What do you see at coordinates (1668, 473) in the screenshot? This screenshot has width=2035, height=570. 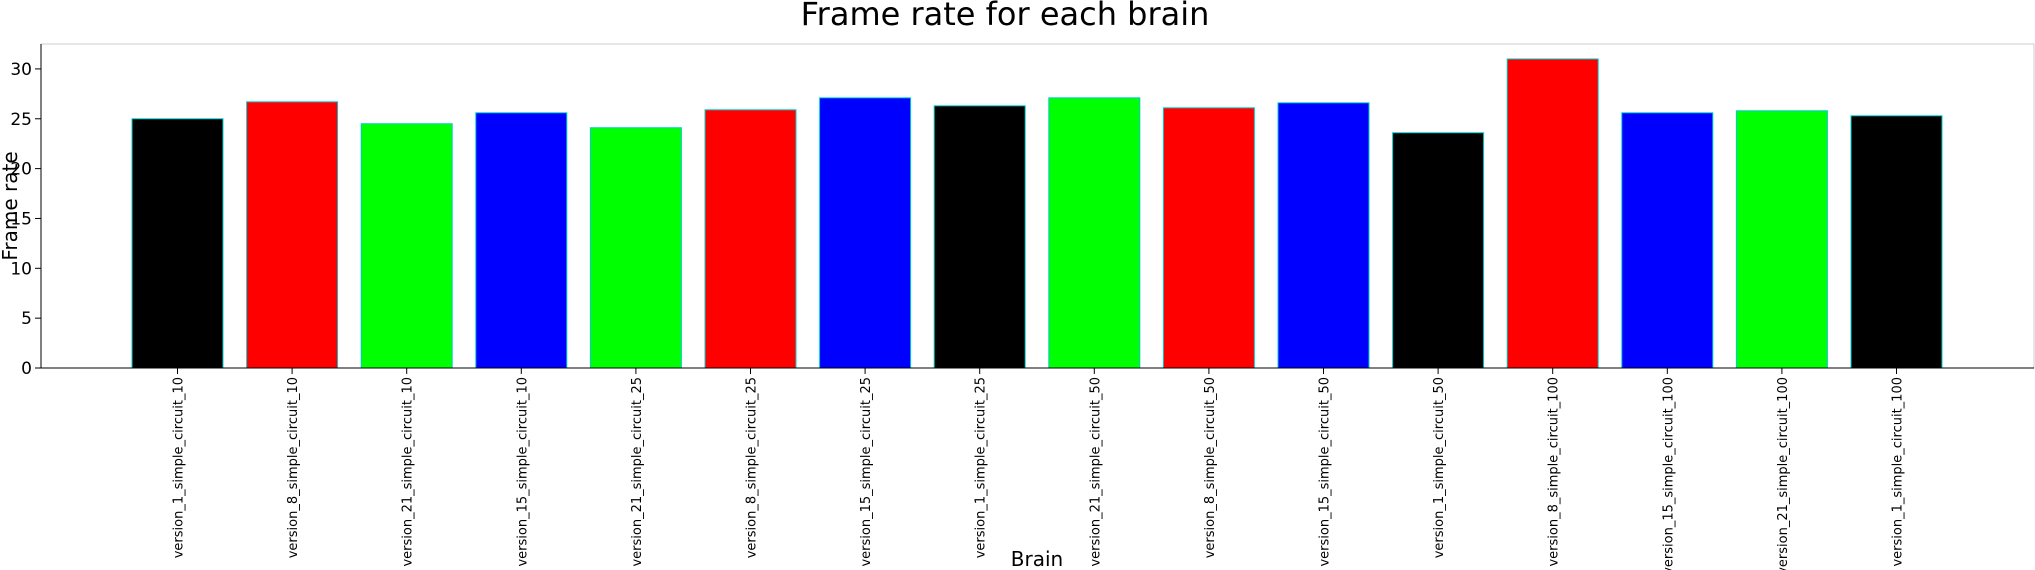 I see `x-tick-label: version_15_simple_circuit_100` at bounding box center [1668, 473].